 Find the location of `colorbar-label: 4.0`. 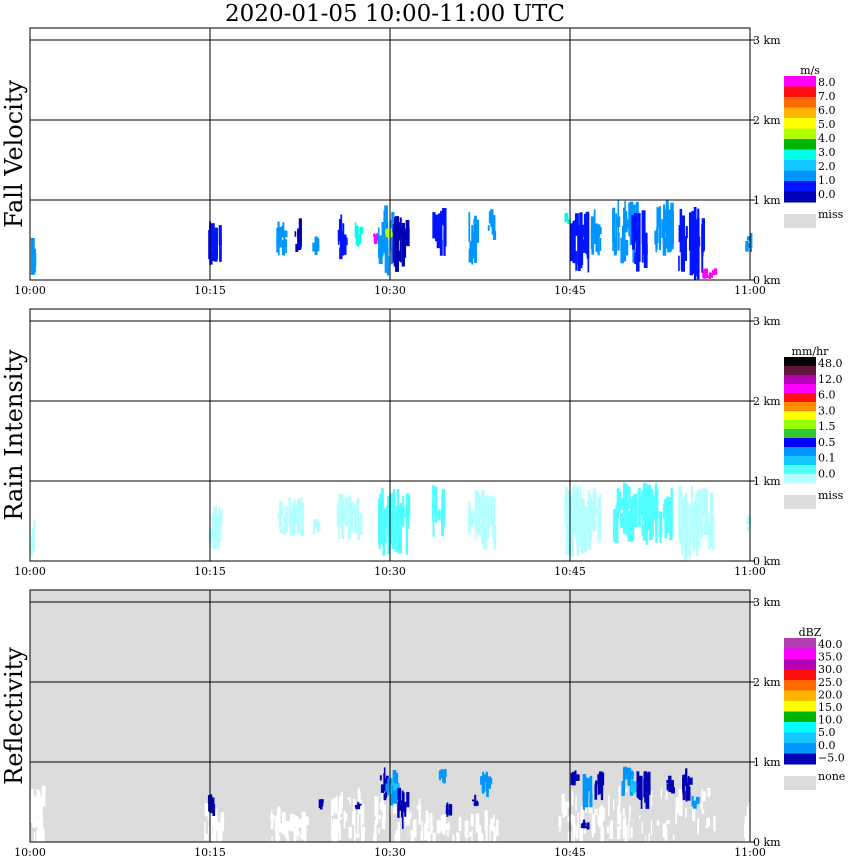

colorbar-label: 4.0 is located at coordinates (827, 138).